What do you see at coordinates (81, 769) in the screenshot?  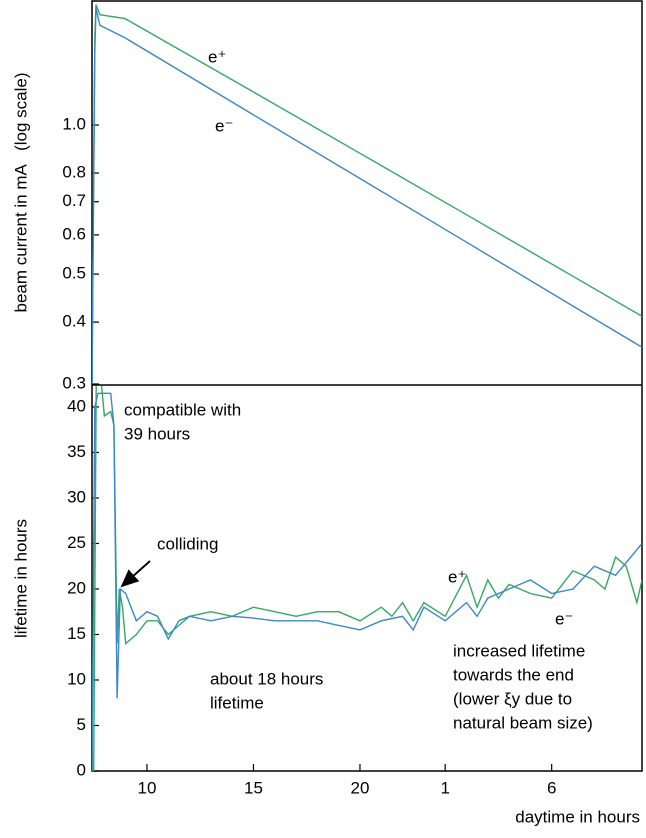 I see `y-tick-label: 0` at bounding box center [81, 769].